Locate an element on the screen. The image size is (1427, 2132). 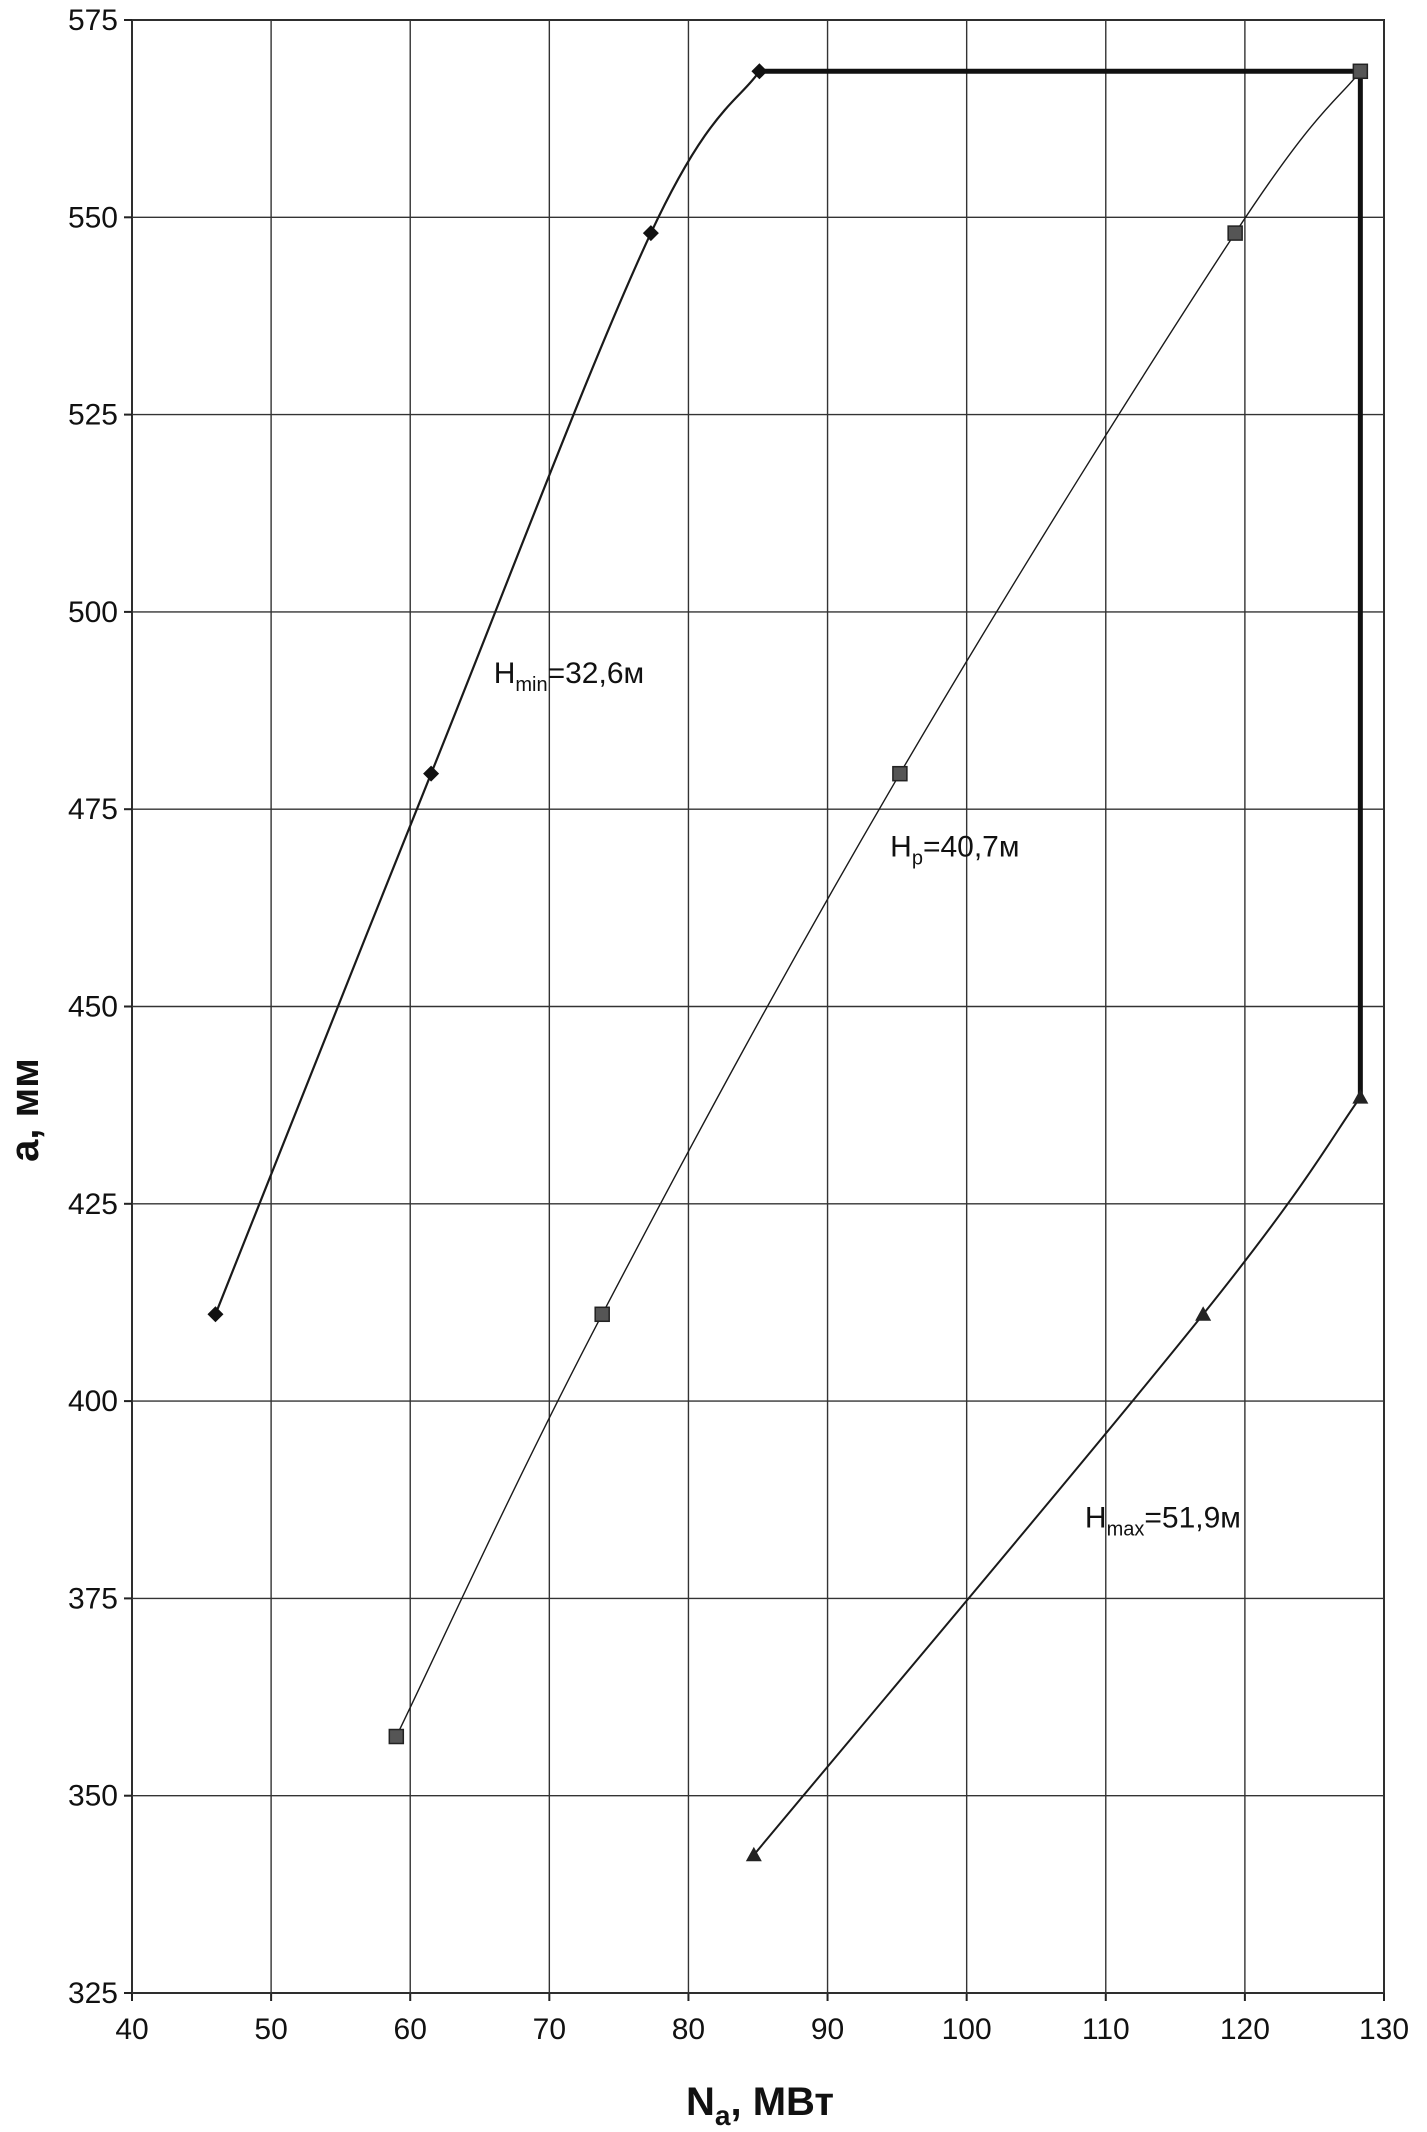
y-tick-label: 350 is located at coordinates (93, 1796).